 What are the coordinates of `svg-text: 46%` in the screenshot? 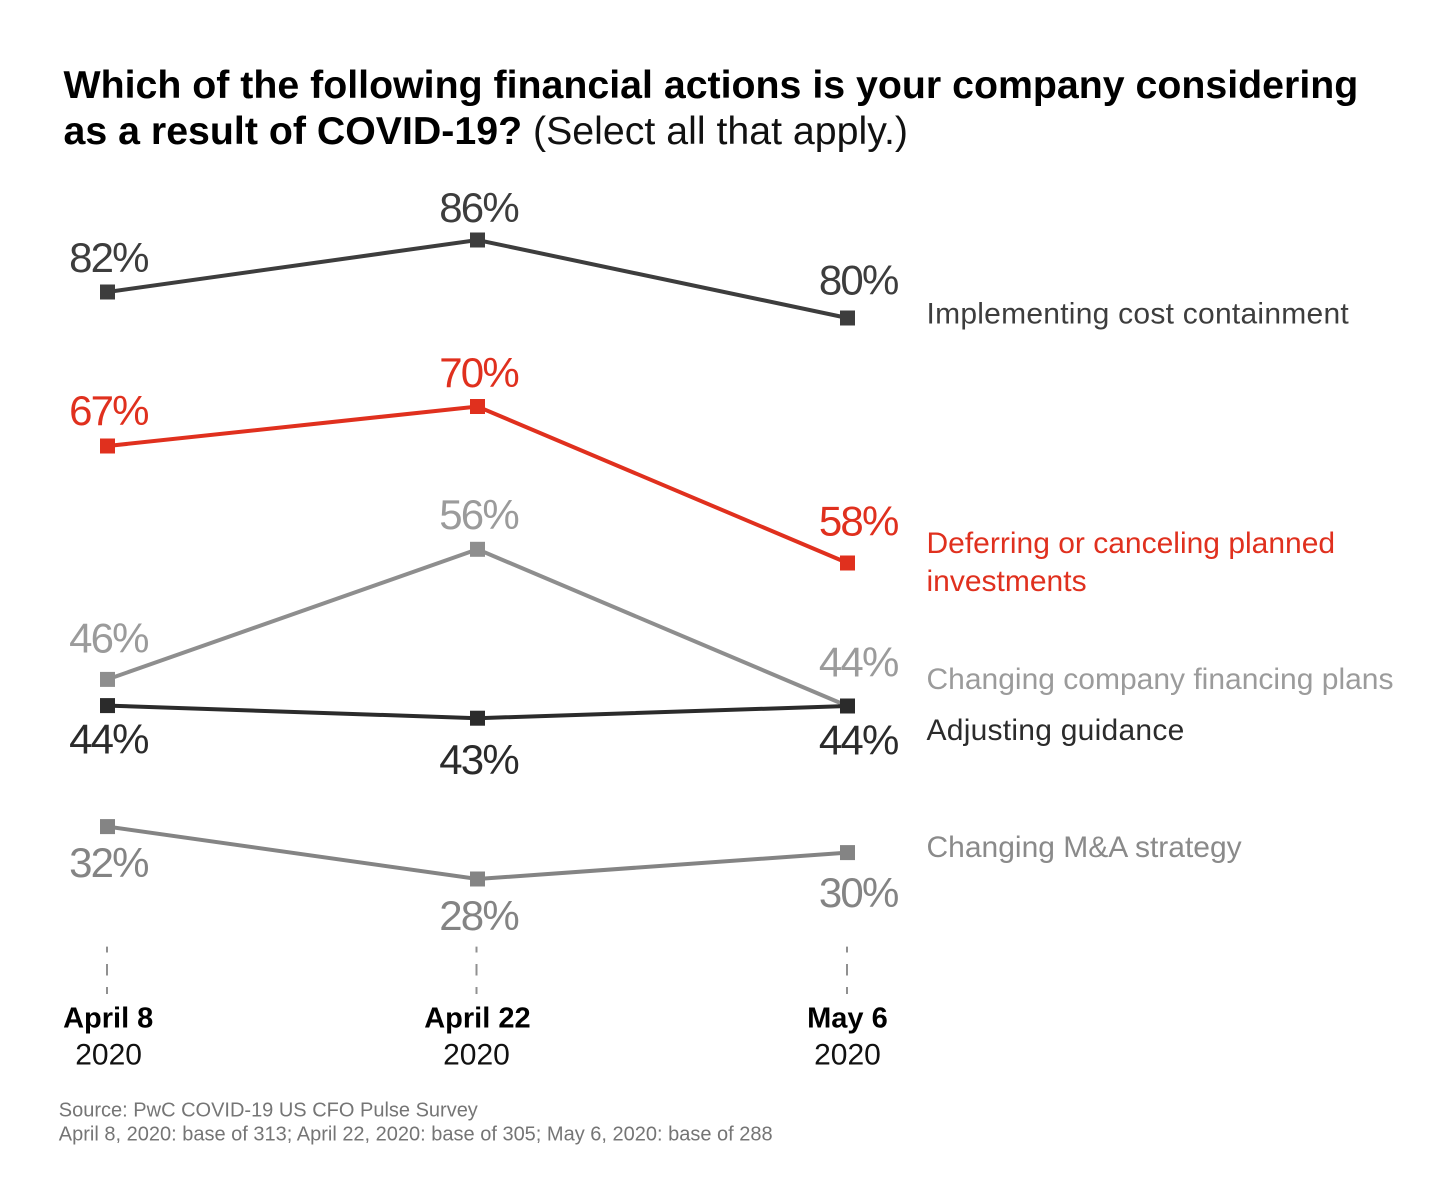 It's located at (108, 638).